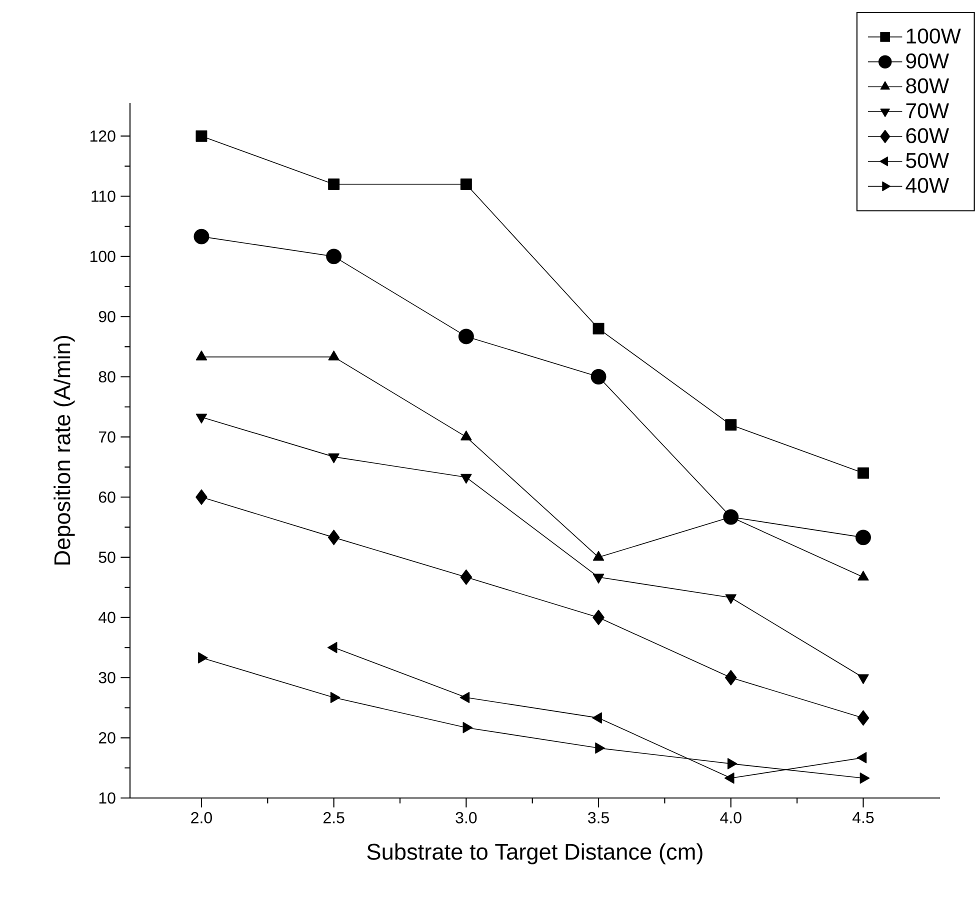 Image resolution: width=979 pixels, height=903 pixels. I want to click on y-tick-label: 40, so click(107, 618).